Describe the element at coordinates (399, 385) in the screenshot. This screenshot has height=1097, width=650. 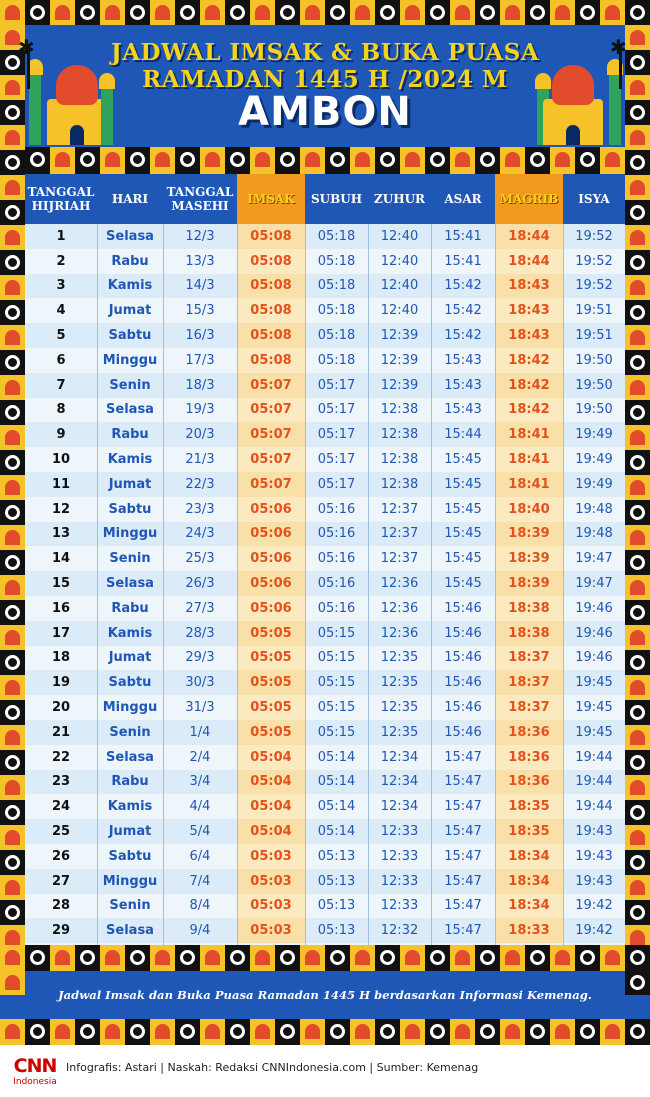
I see `cell-zuhur: 12:39` at that location.